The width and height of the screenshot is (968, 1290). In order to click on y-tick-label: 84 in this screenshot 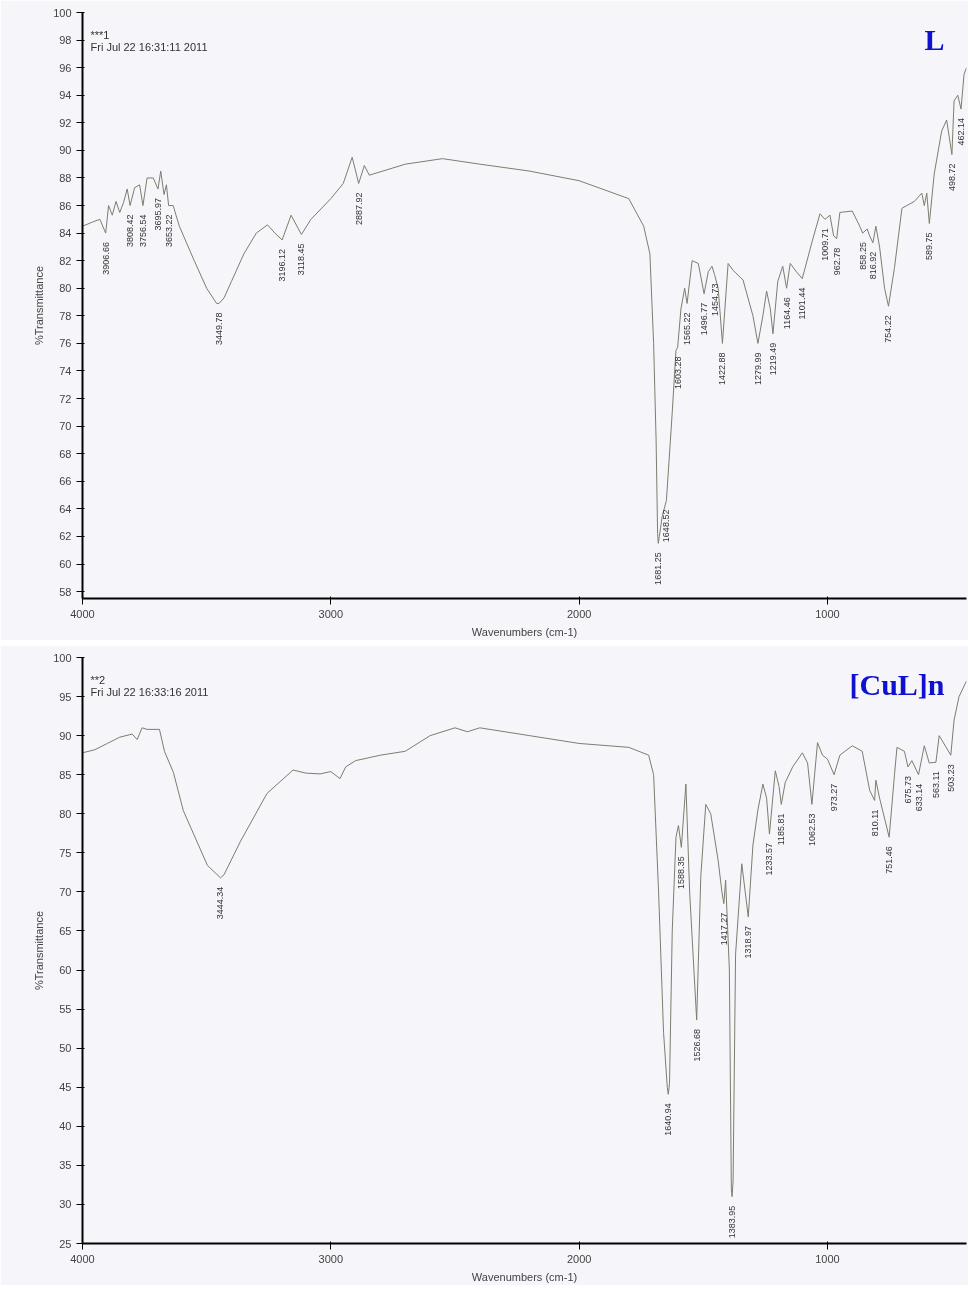, I will do `click(65, 233)`.